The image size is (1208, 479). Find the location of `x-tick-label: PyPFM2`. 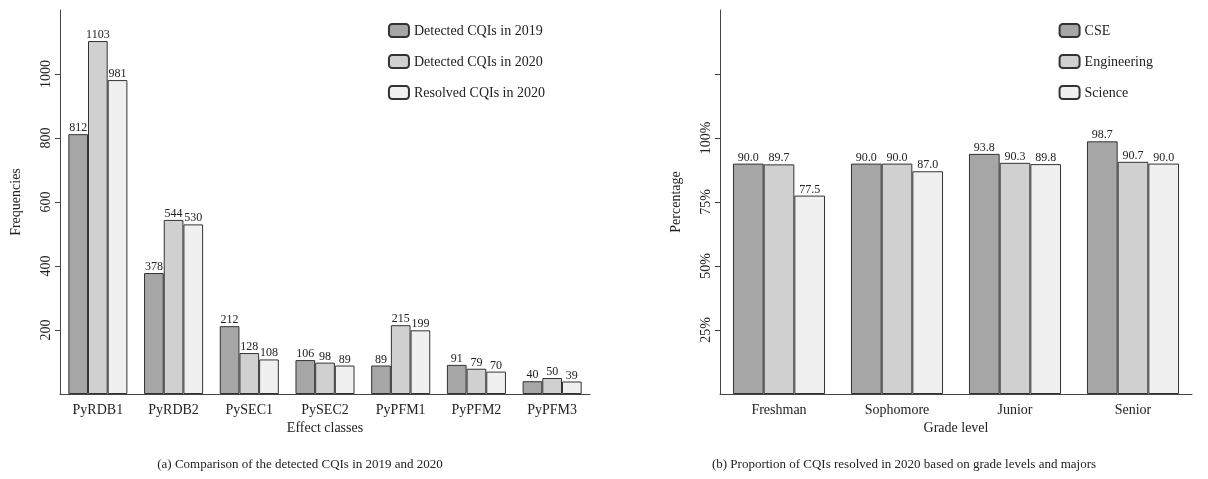

x-tick-label: PyPFM2 is located at coordinates (476, 409).